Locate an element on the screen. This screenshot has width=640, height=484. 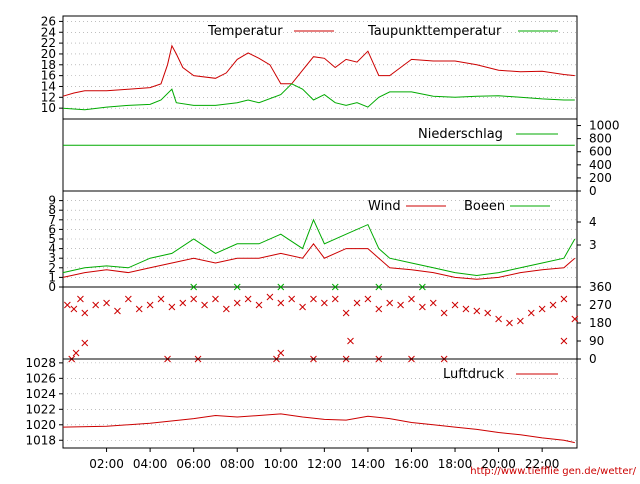
x-tick-label: 16:00 is located at coordinates (411, 464).